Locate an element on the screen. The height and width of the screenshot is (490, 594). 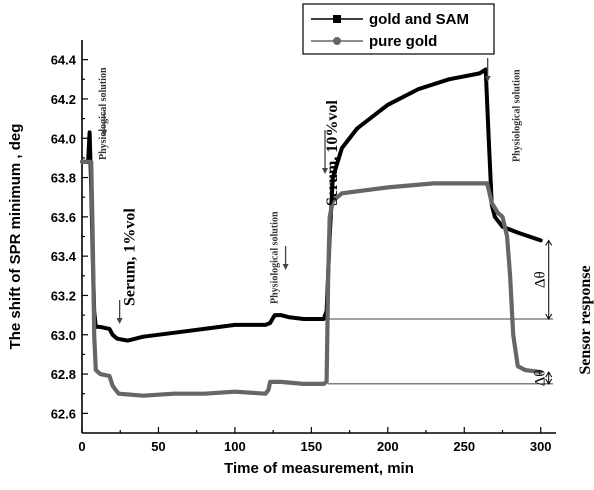
y-tick-label: 63.2 is located at coordinates (63, 295).